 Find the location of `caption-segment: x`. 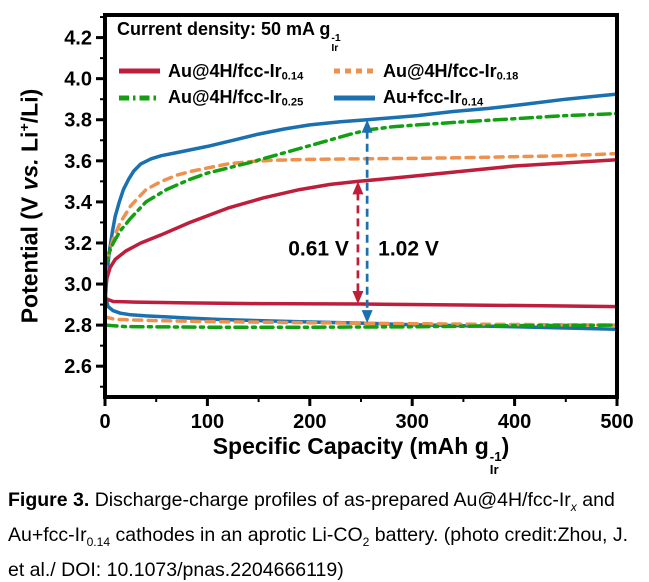

caption-segment: x is located at coordinates (573, 506).